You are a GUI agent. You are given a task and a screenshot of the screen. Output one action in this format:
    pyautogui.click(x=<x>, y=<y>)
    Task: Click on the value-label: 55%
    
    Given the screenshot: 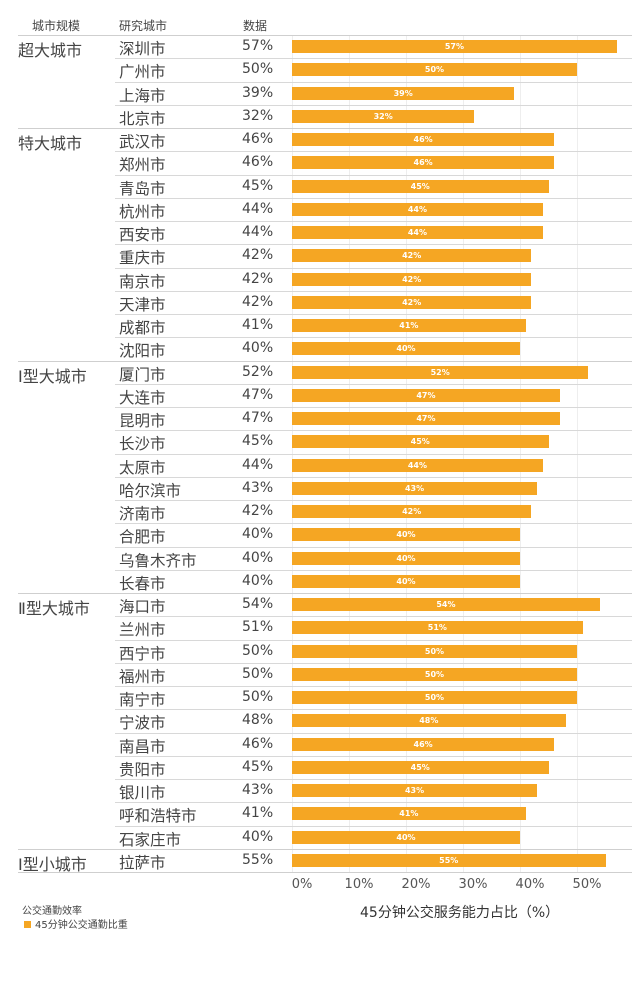 What is the action you would take?
    pyautogui.click(x=258, y=859)
    